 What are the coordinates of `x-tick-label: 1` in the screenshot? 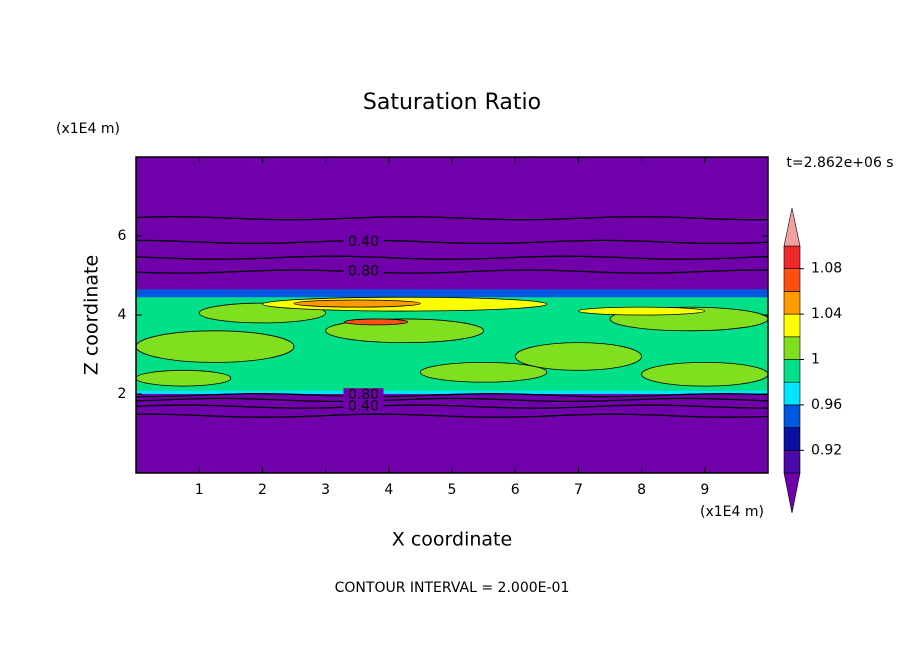 It's located at (199, 490).